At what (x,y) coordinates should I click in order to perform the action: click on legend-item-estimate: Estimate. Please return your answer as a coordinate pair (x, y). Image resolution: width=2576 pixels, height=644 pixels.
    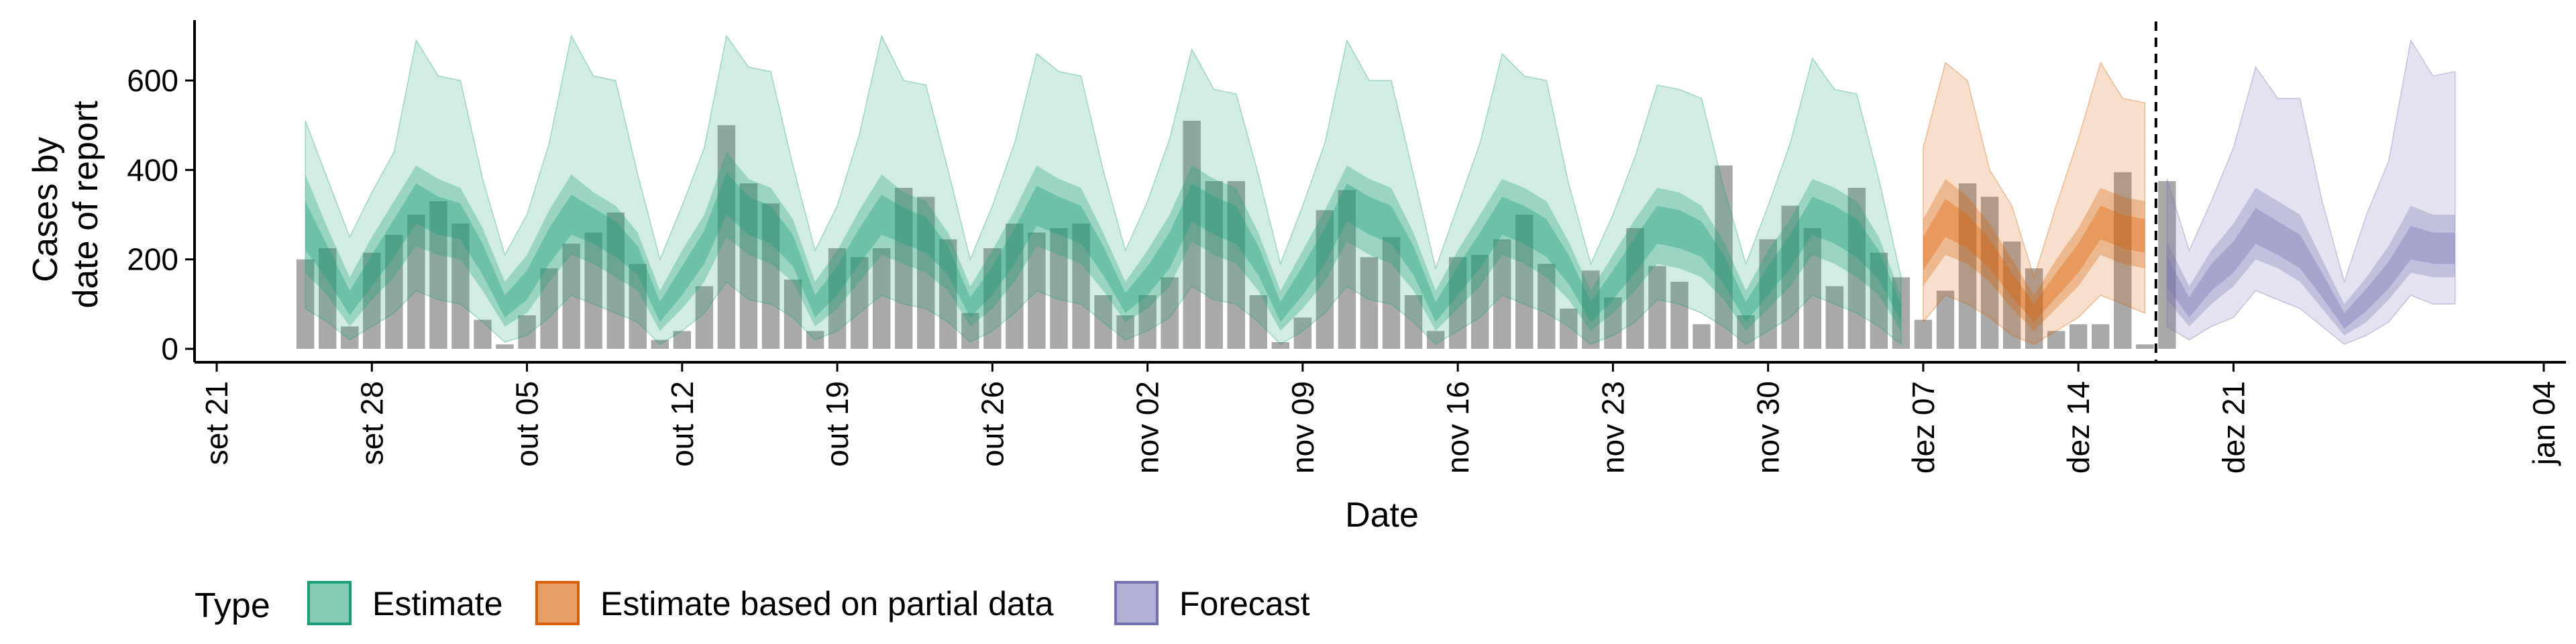
    Looking at the image, I should click on (405, 603).